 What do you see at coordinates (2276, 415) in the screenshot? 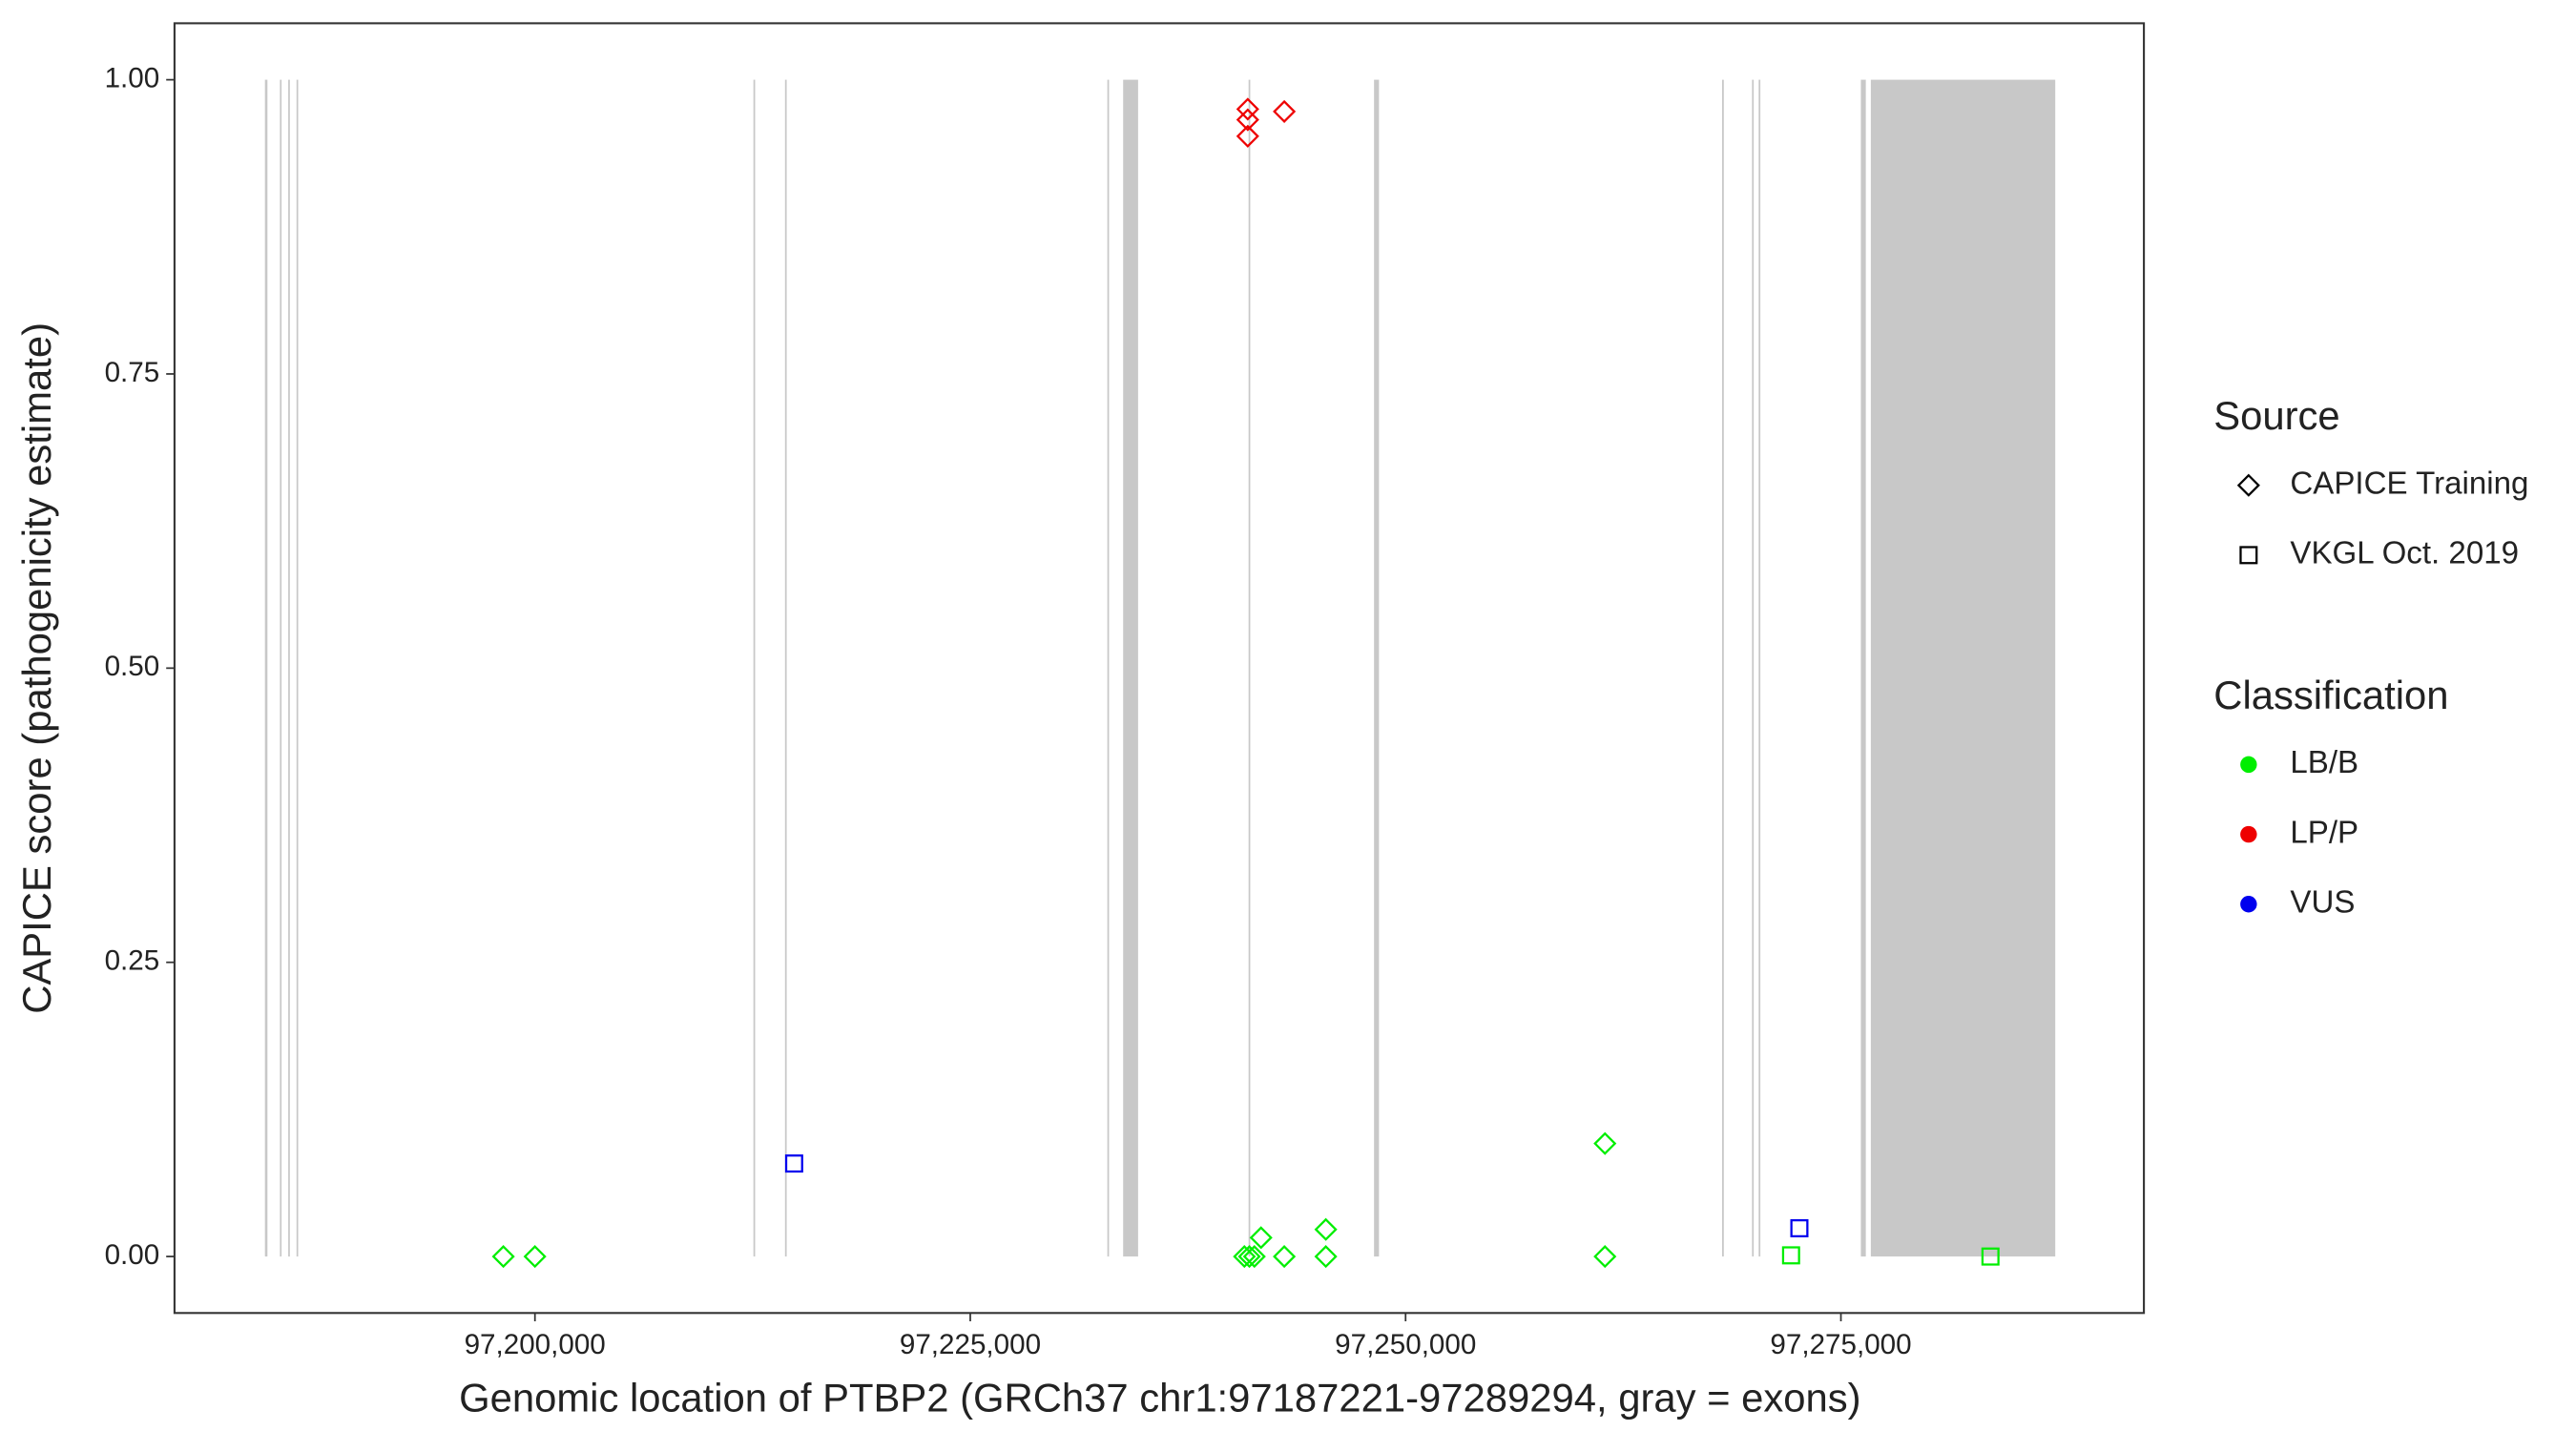
I see `legend-title: Source` at bounding box center [2276, 415].